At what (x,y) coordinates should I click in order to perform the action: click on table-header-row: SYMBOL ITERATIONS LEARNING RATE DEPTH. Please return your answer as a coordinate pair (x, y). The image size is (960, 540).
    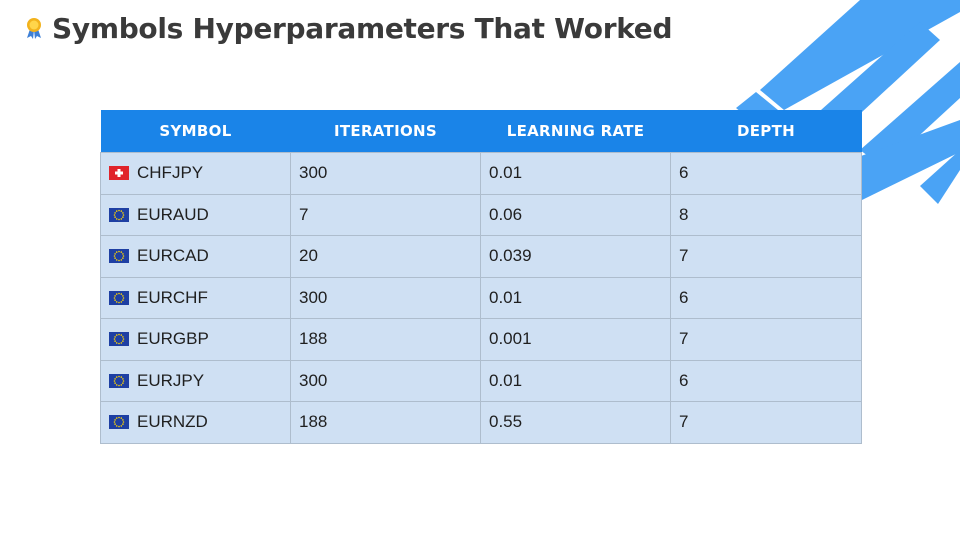
    Looking at the image, I should click on (481, 131).